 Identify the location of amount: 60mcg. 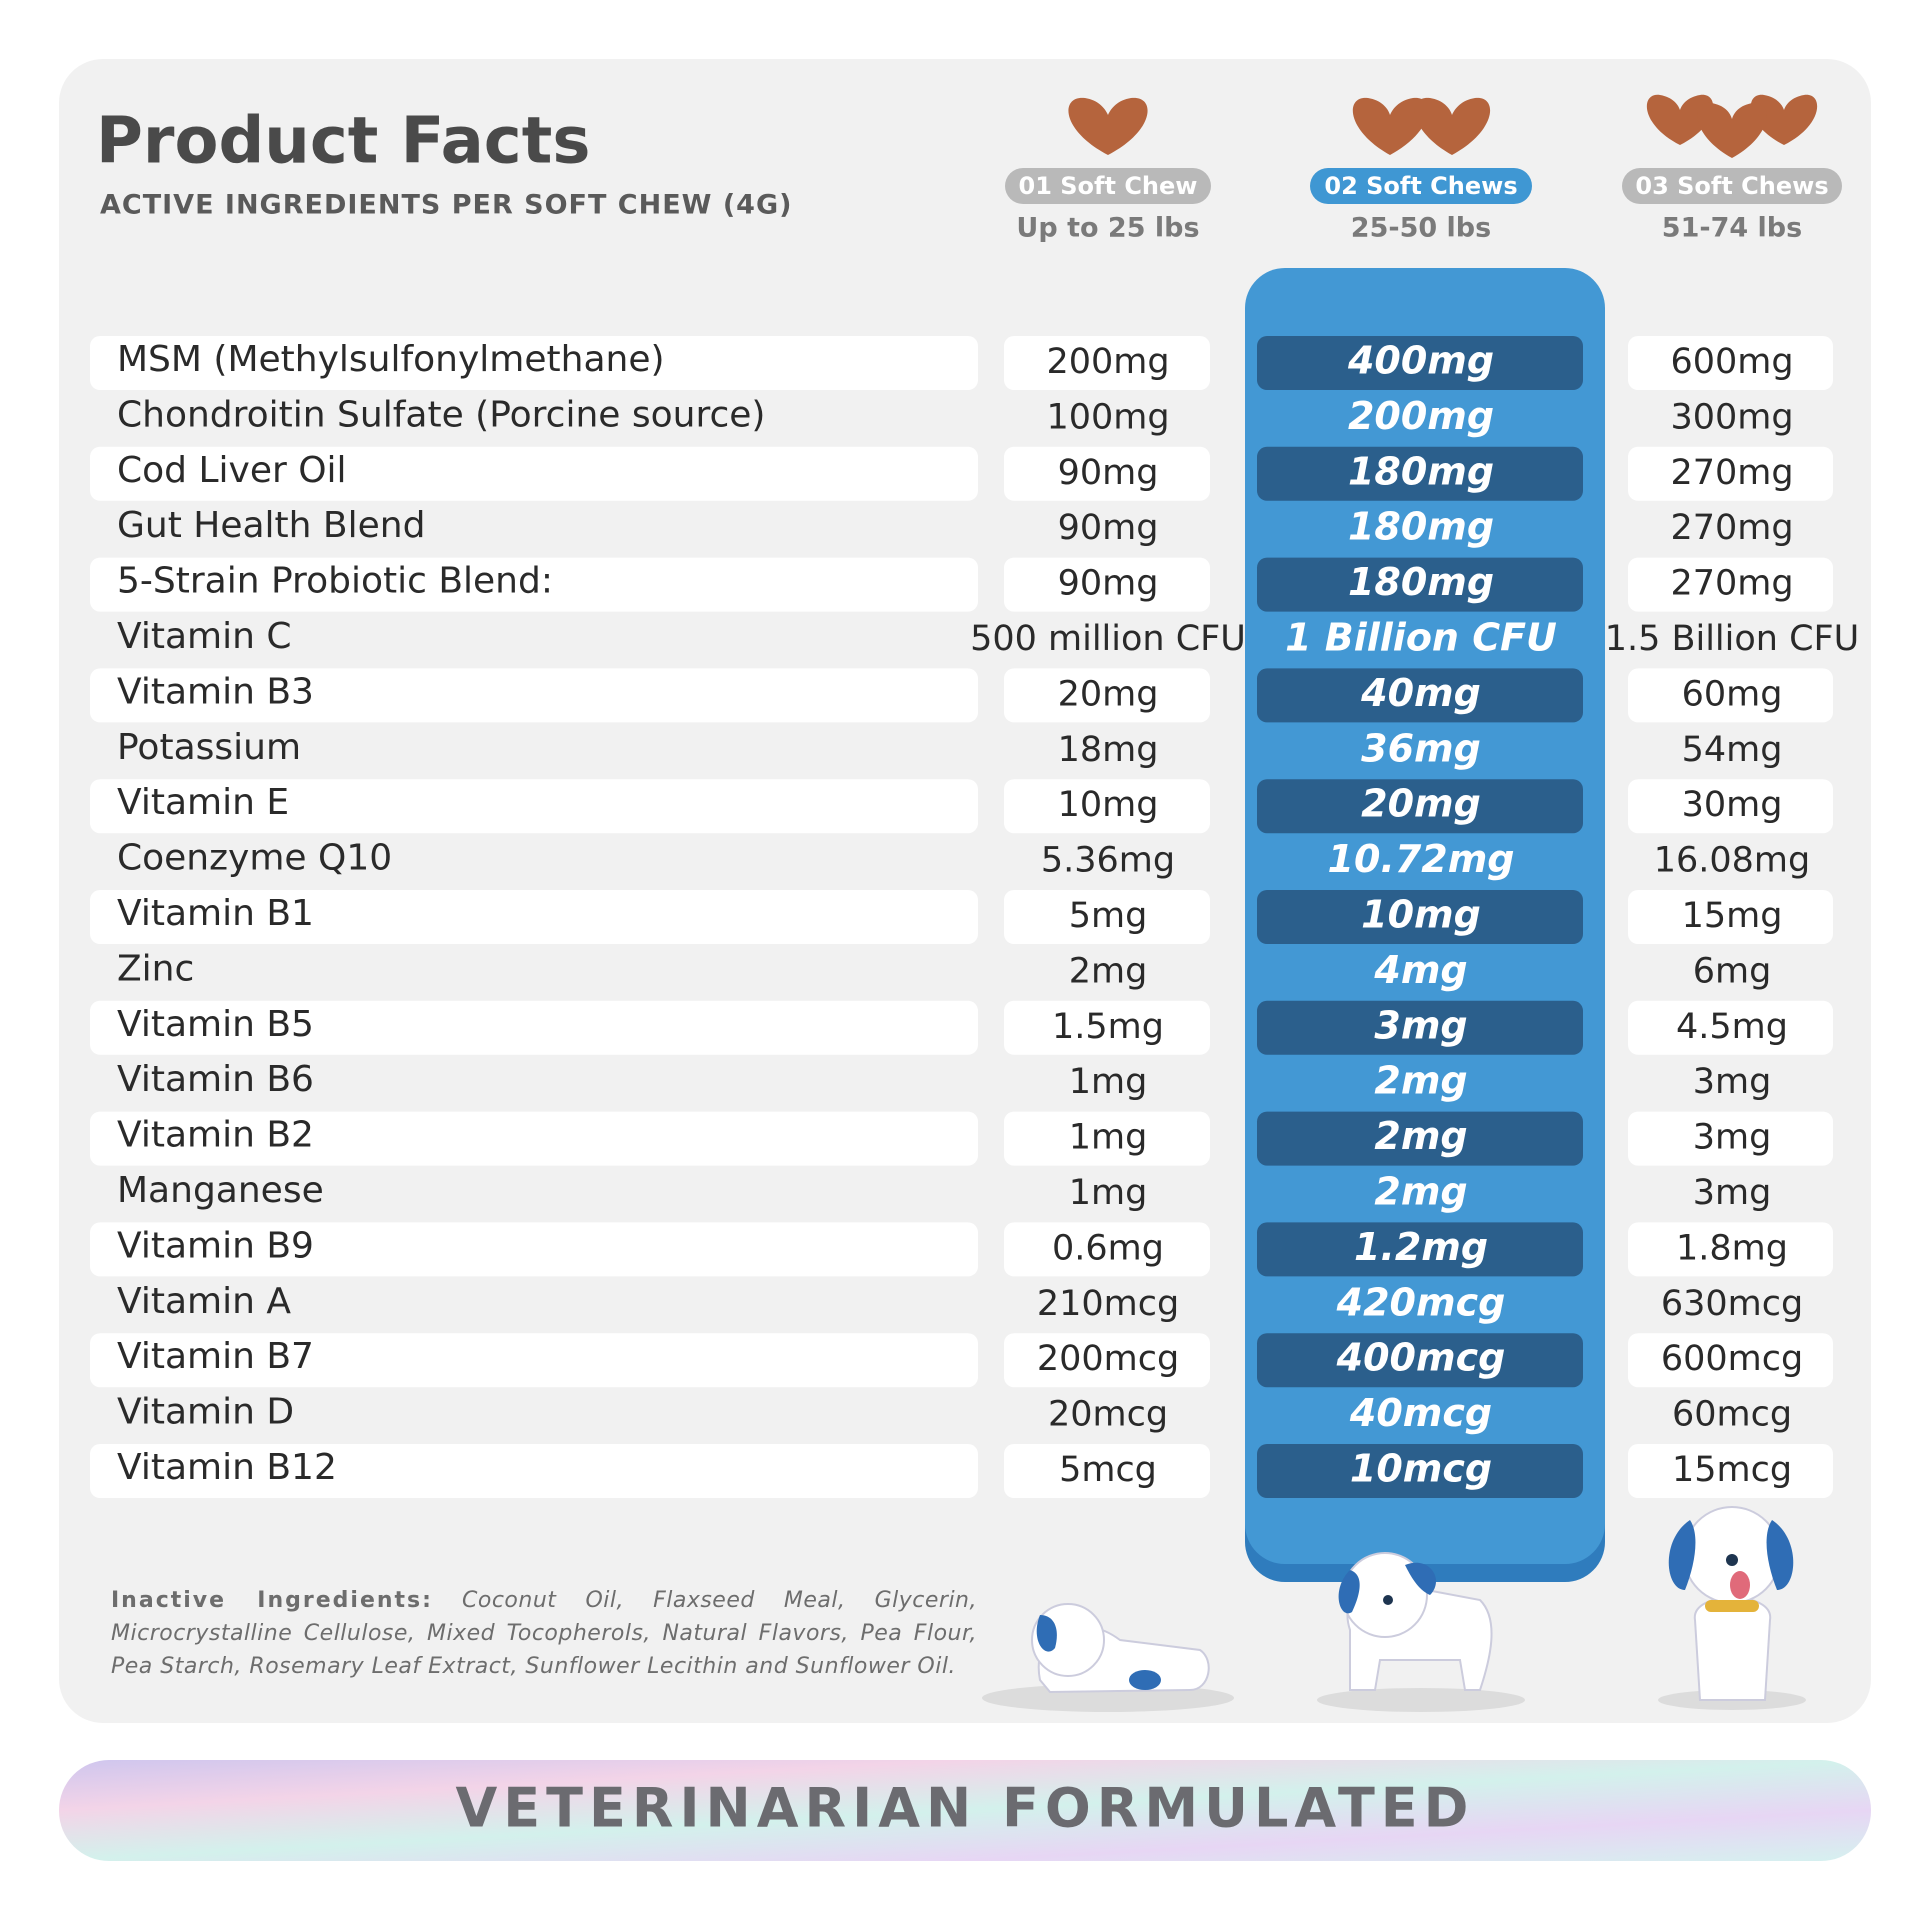
(1732, 1415).